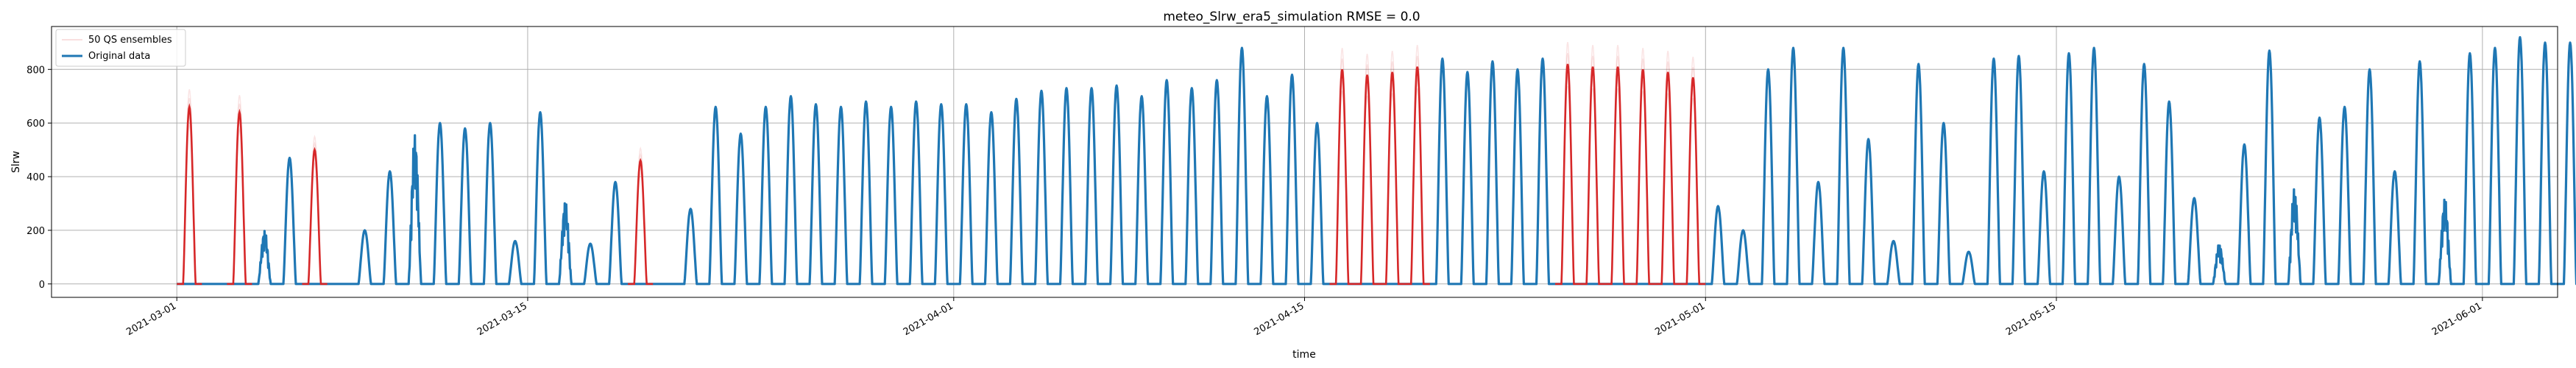 Image resolution: width=2576 pixels, height=368 pixels. I want to click on x-tick-label: 2021-06-01, so click(2457, 319).